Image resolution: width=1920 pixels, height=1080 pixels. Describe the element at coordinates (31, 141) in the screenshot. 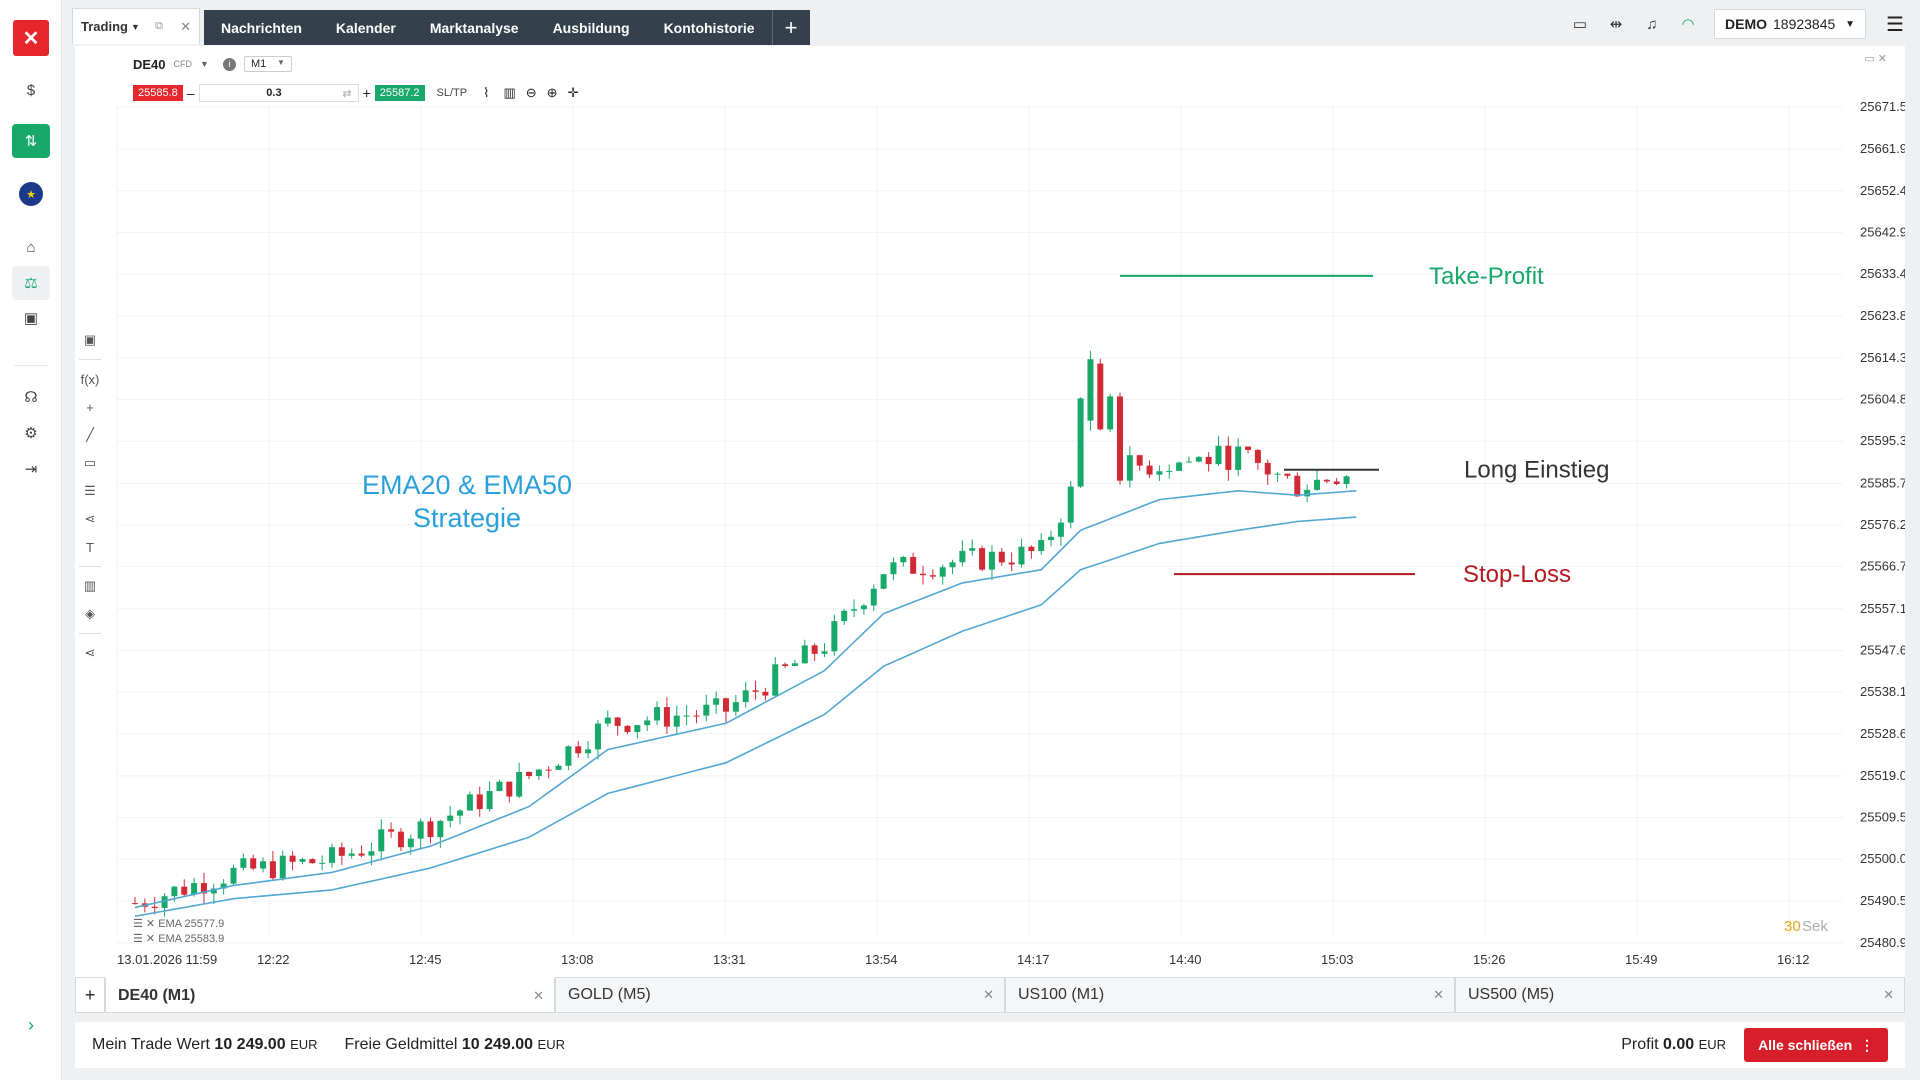

I see `trading-app-icon: ⇅` at that location.